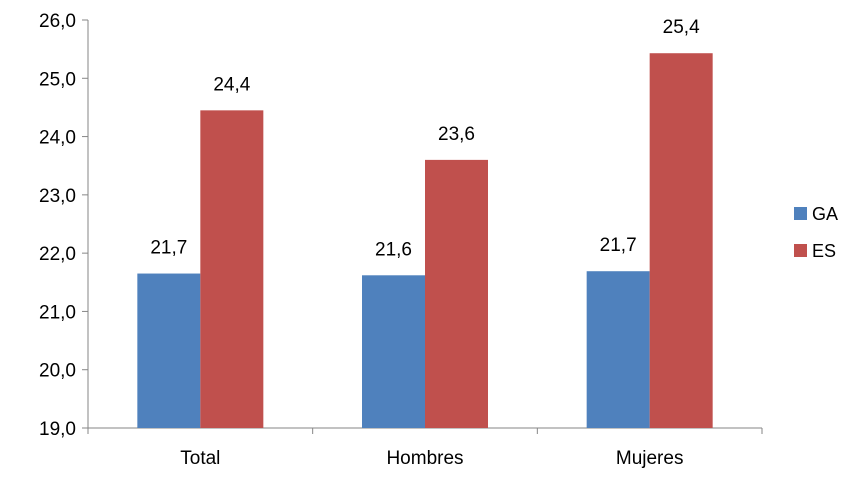  I want to click on y-tick-label: 21,0, so click(57, 312).